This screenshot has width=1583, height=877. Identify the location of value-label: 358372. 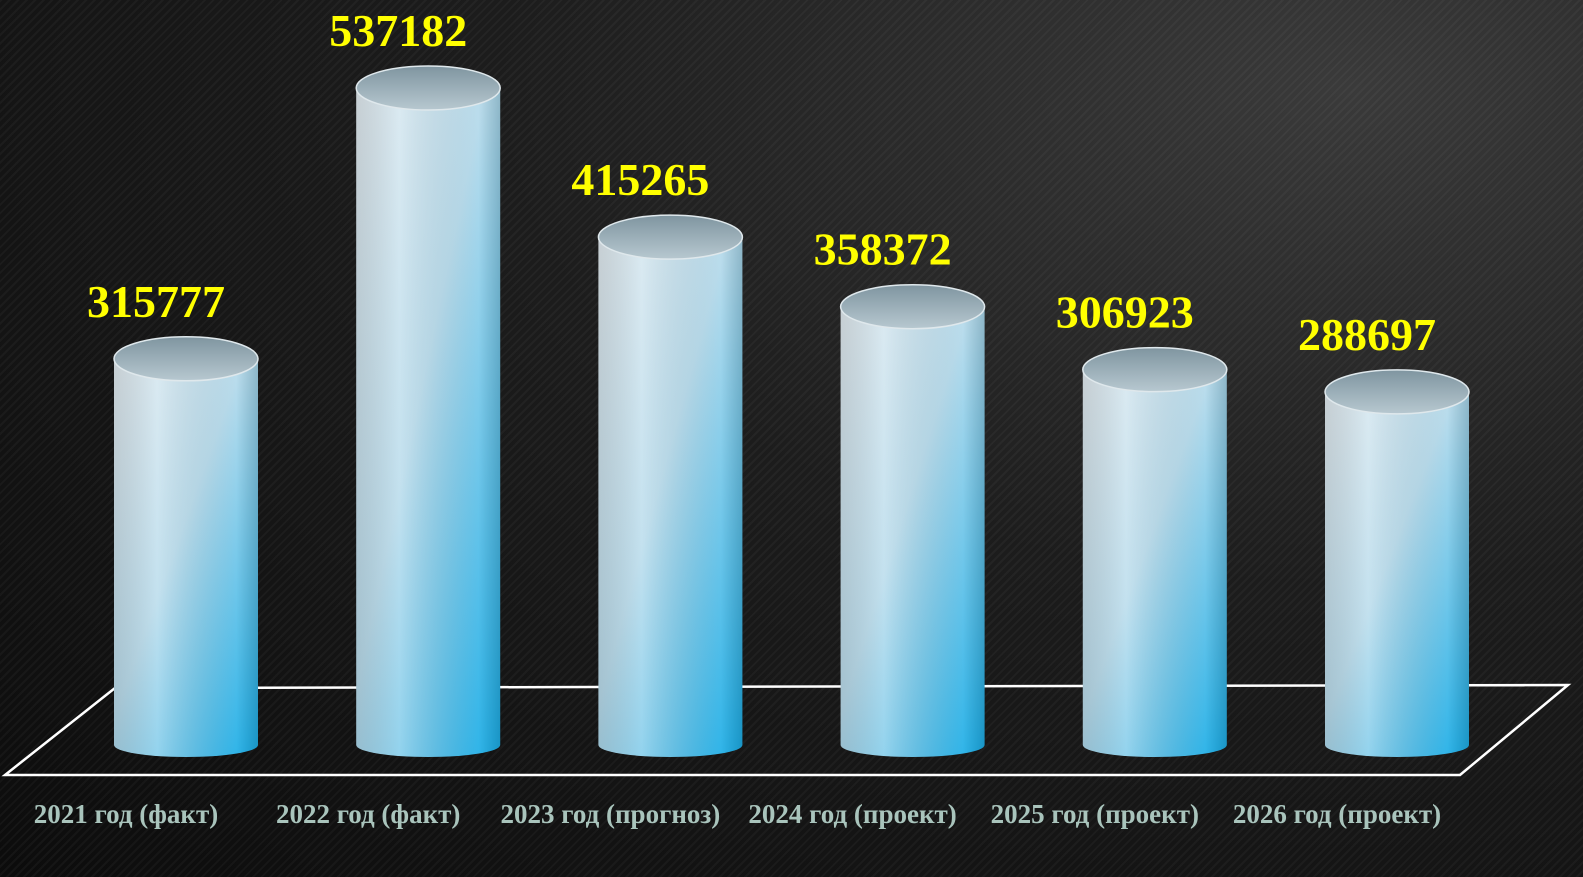
(883, 249).